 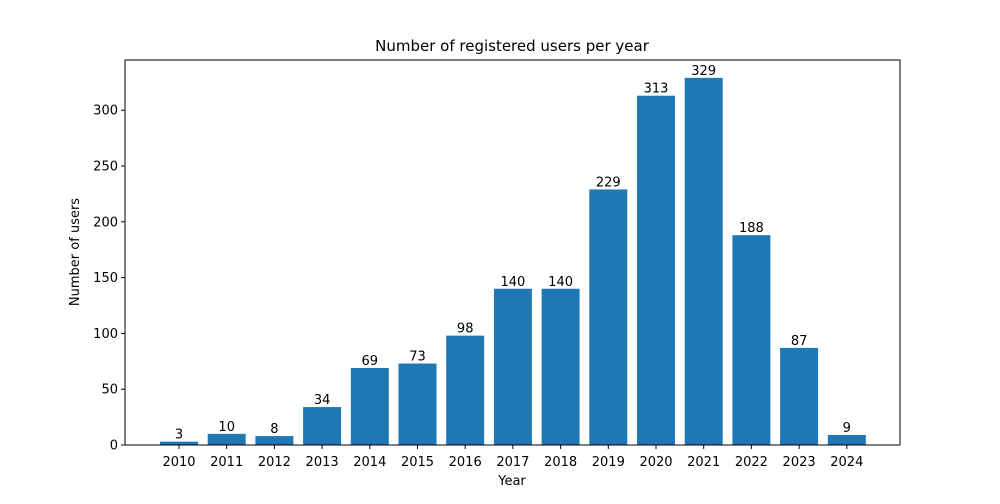 What do you see at coordinates (465, 462) in the screenshot?
I see `x-tick-label-2016: 2016` at bounding box center [465, 462].